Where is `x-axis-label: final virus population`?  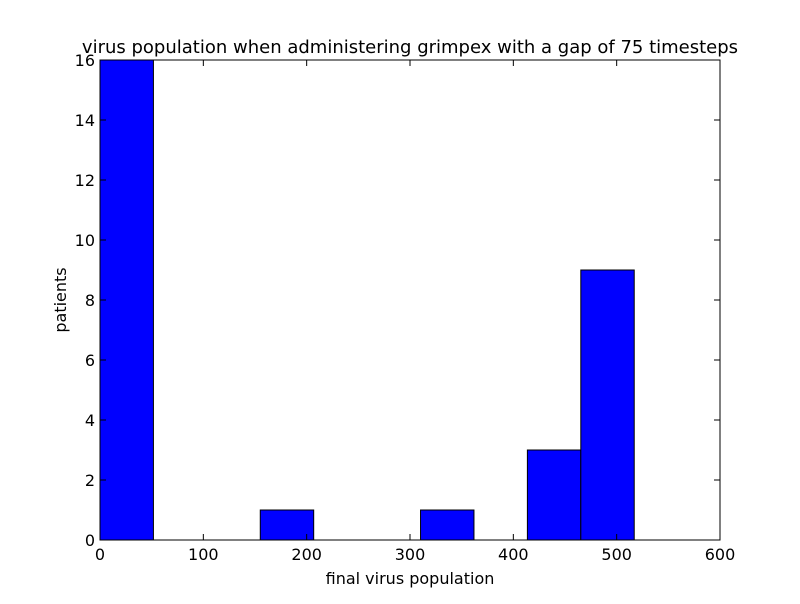 x-axis-label: final virus population is located at coordinates (410, 578).